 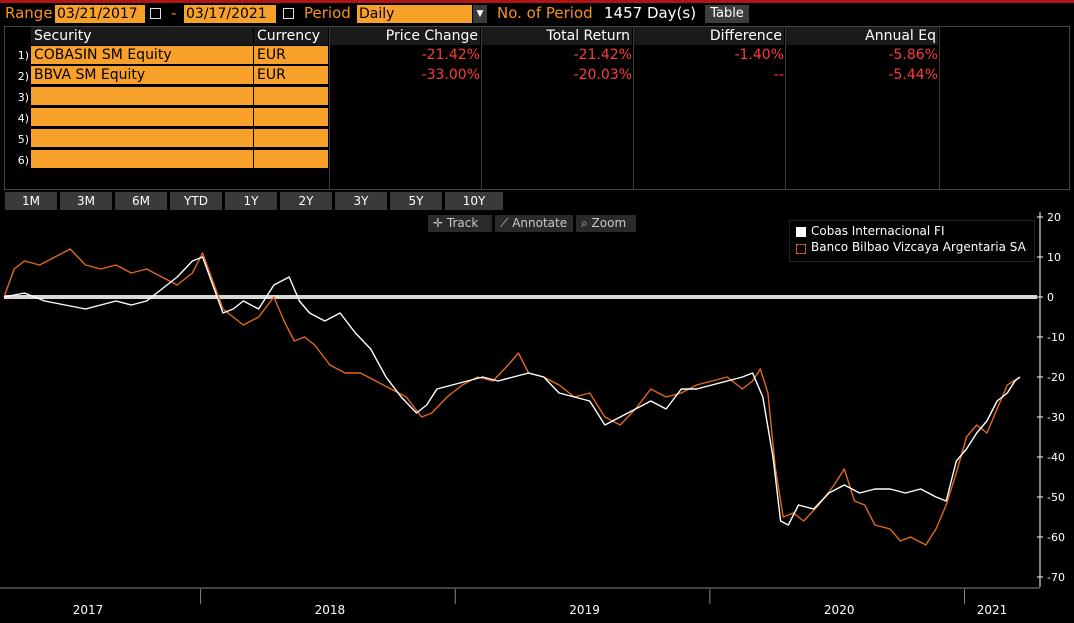 I want to click on header-total-return: Total Return, so click(x=557, y=36).